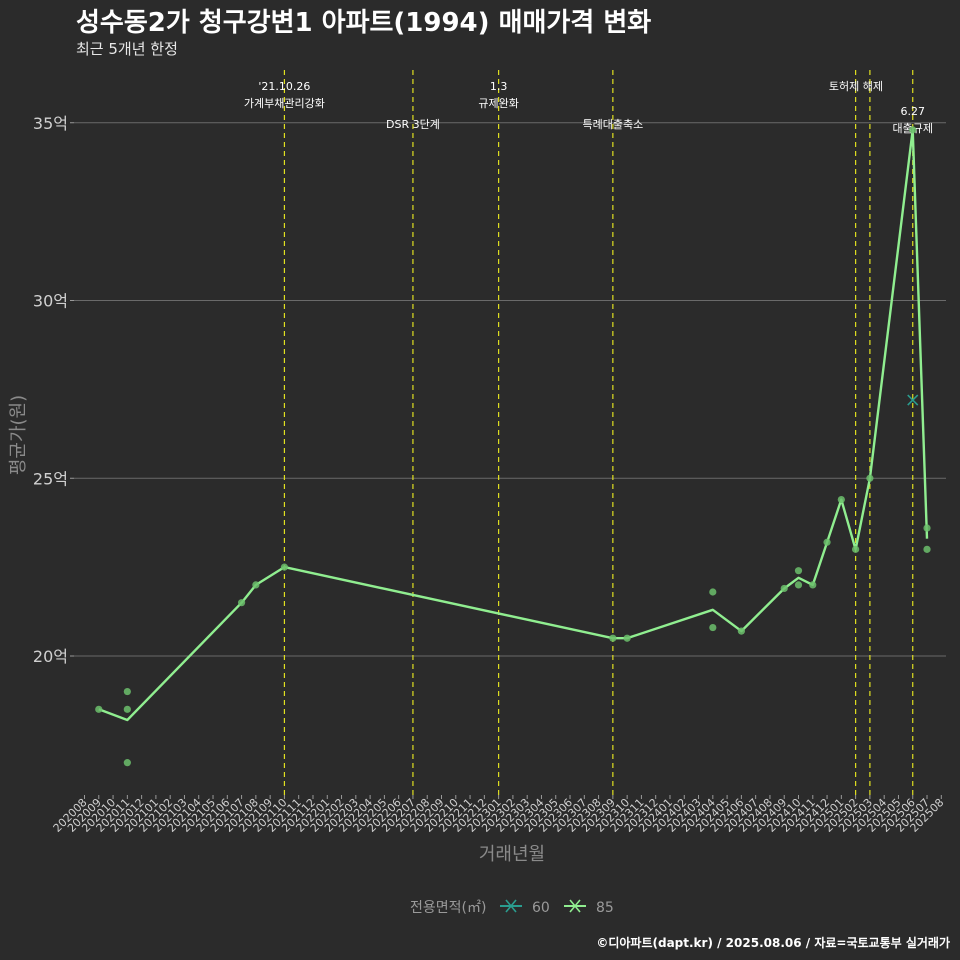  Describe the element at coordinates (284, 103) in the screenshot. I see `event-annotation: 가계부채관리강화` at that location.